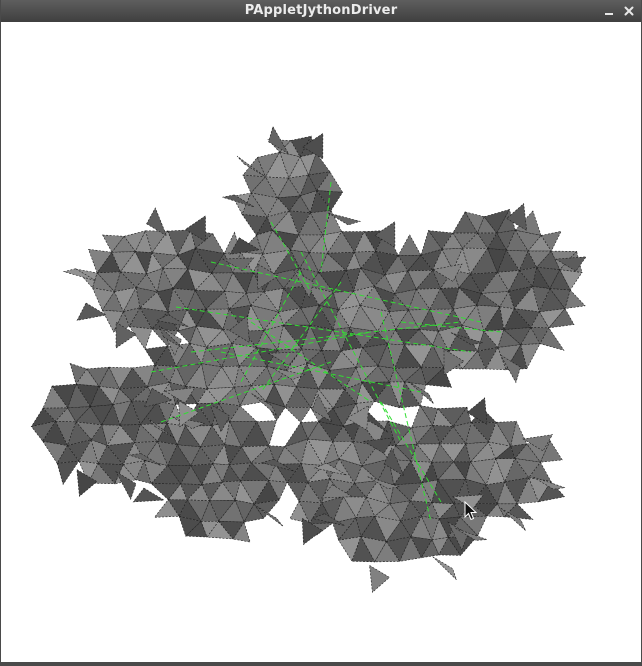 The height and width of the screenshot is (666, 642). What do you see at coordinates (609, 11) in the screenshot?
I see `minimize-button` at bounding box center [609, 11].